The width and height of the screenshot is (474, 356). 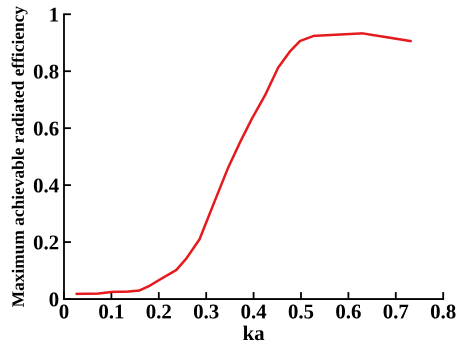 I want to click on x-tick-label: 0.6, so click(x=348, y=311).